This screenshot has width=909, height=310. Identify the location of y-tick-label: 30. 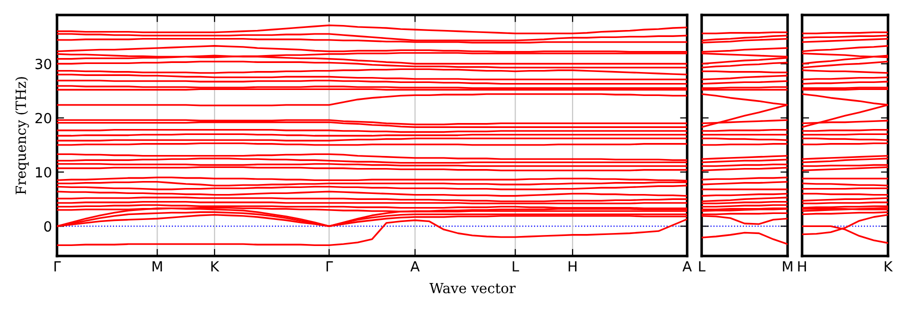
(44, 64).